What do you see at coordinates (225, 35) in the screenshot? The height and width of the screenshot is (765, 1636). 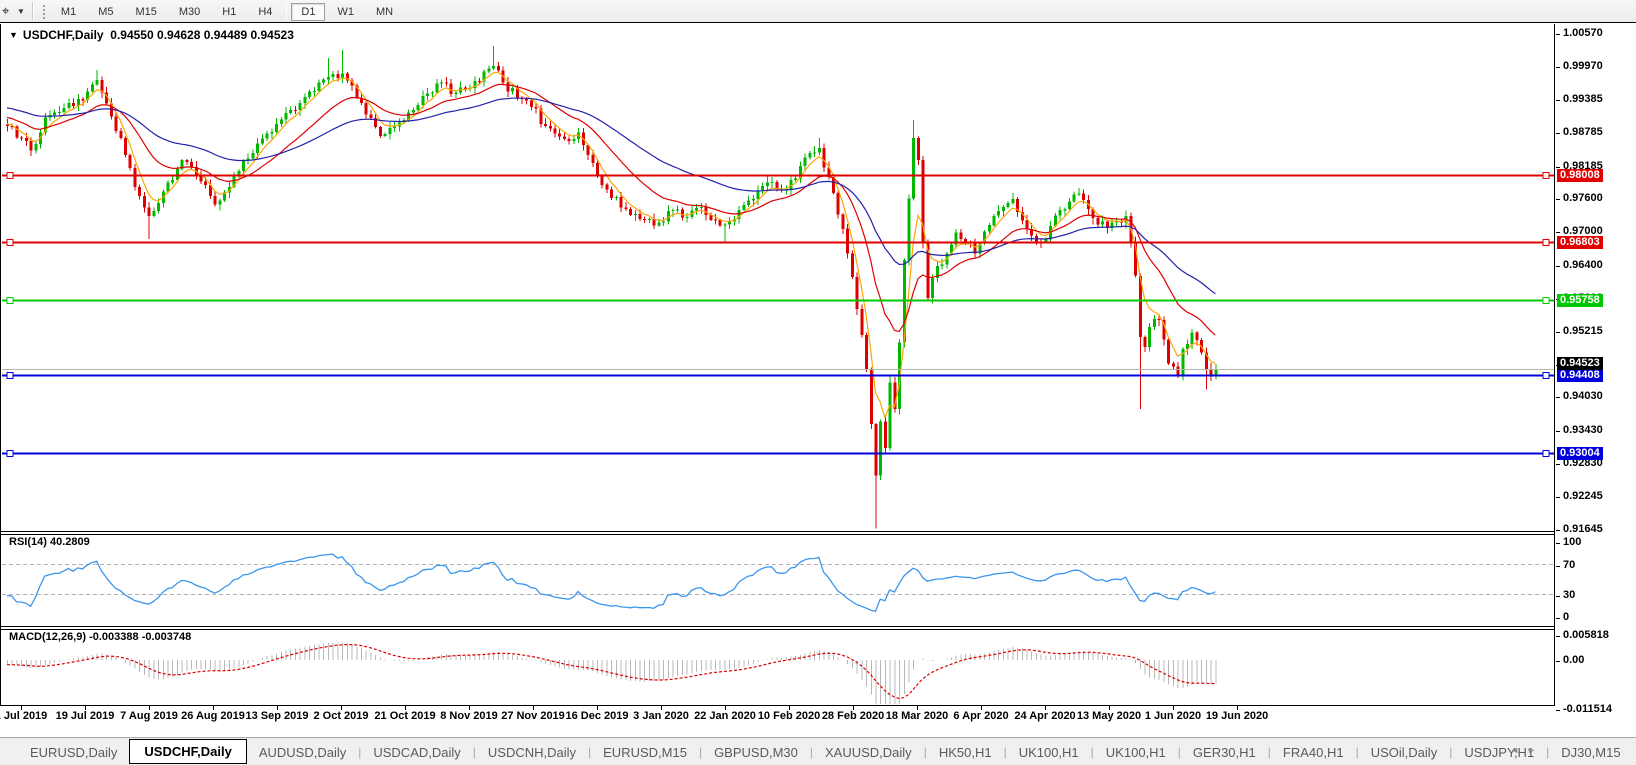 I see `ohlc-low: 0.94489` at bounding box center [225, 35].